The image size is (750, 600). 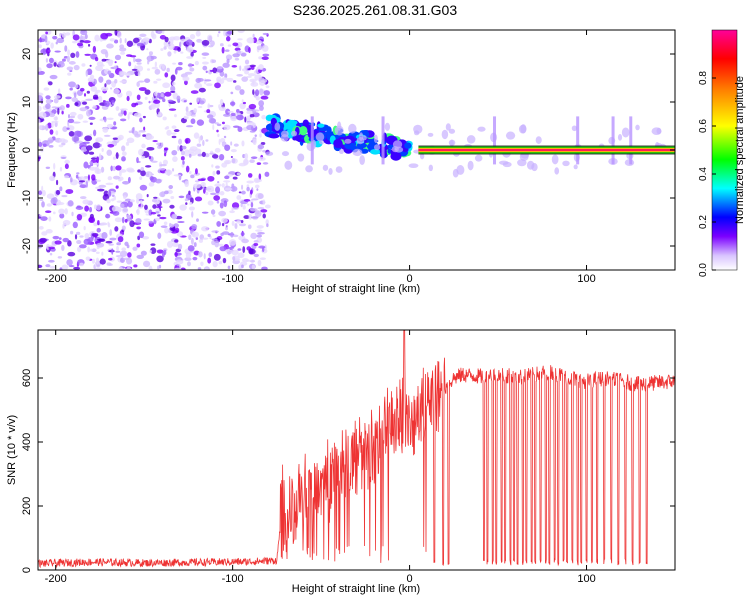 I want to click on spike-cell, so click(x=312, y=140).